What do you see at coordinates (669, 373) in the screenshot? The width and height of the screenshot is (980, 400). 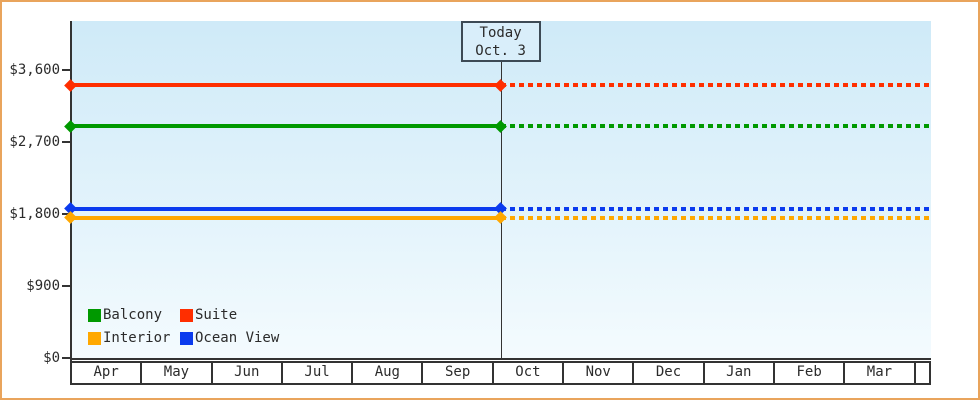 I see `month-cell-dec: Dec` at bounding box center [669, 373].